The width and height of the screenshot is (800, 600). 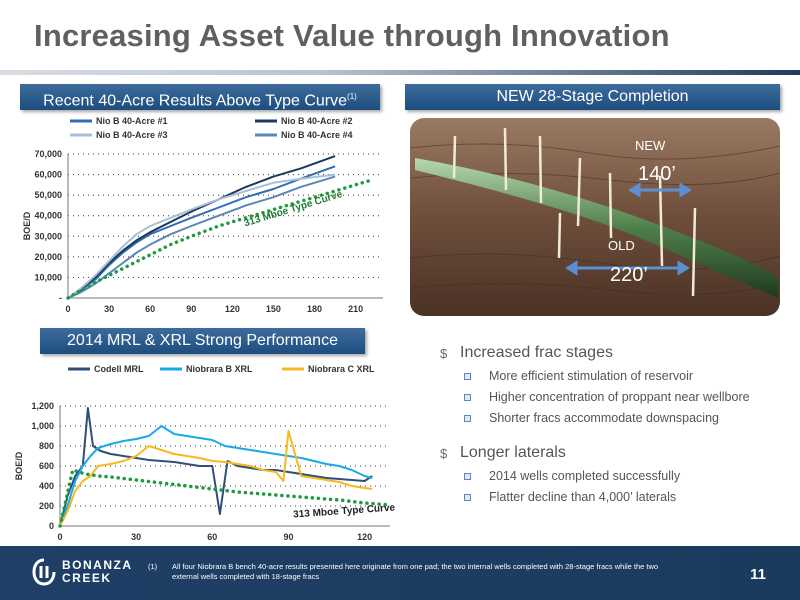 I want to click on chart2-y-tick-label: 400, so click(x=46, y=486).